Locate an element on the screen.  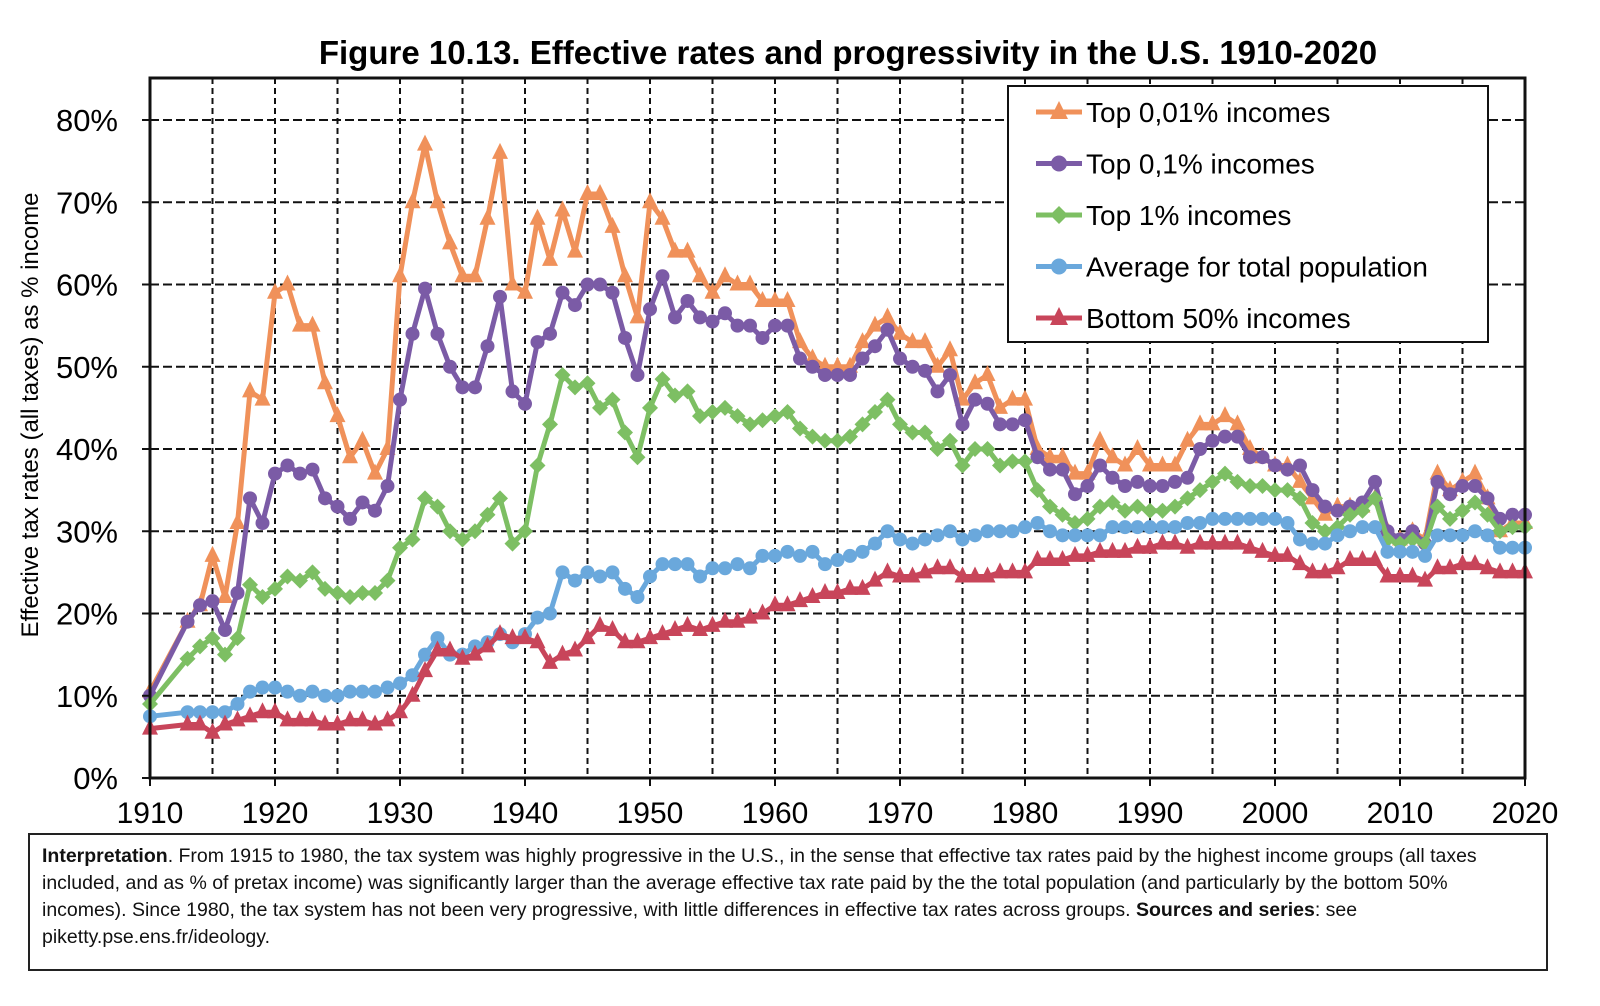
y-tick-label: 40% is located at coordinates (87, 449).